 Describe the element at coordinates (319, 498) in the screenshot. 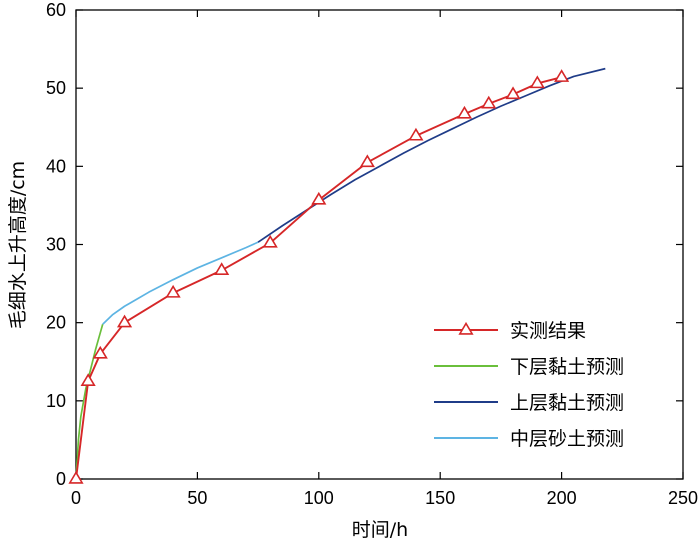

I see `x-tick-label: 100` at that location.